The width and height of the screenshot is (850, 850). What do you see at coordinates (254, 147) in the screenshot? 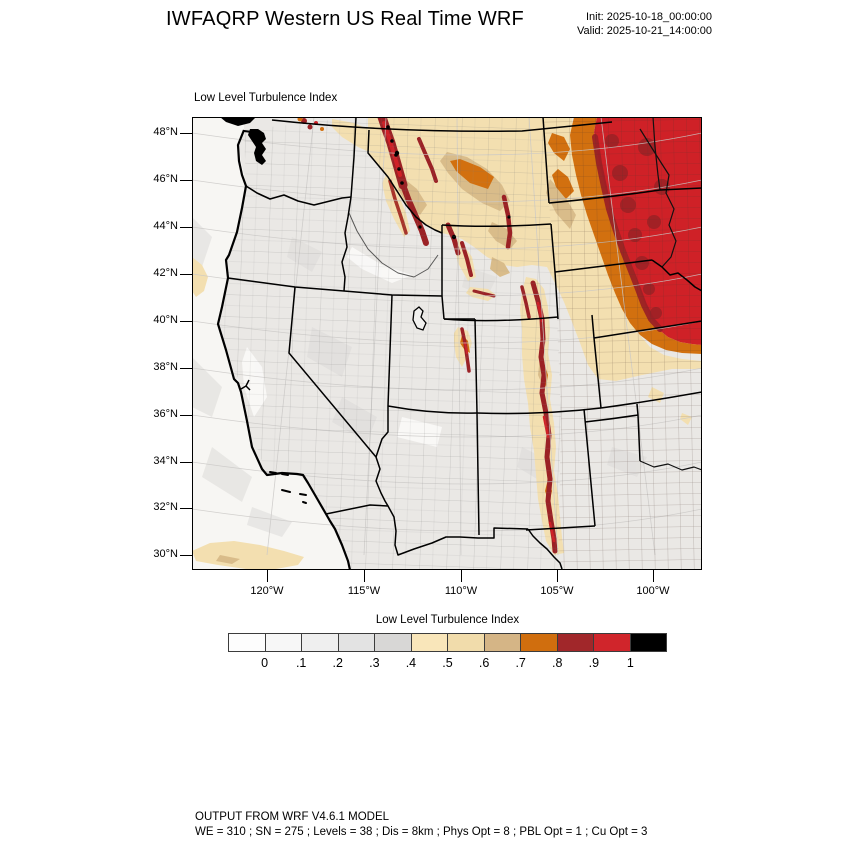
I see `puget-sound` at bounding box center [254, 147].